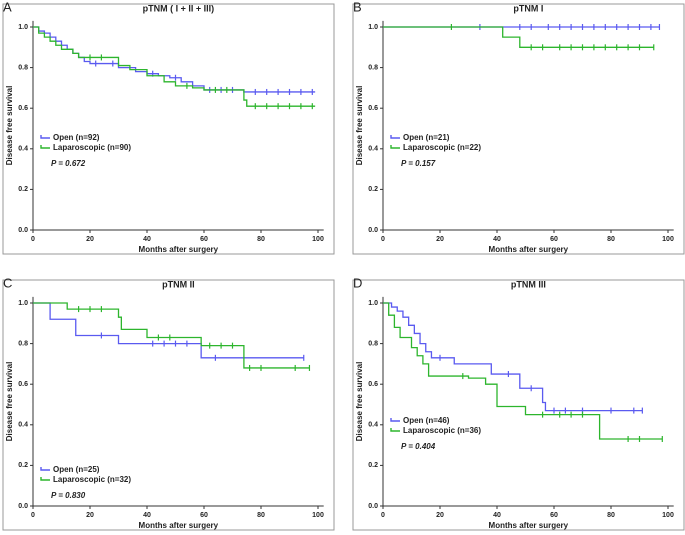 The height and width of the screenshot is (535, 685). I want to click on panel-label: D, so click(357, 282).